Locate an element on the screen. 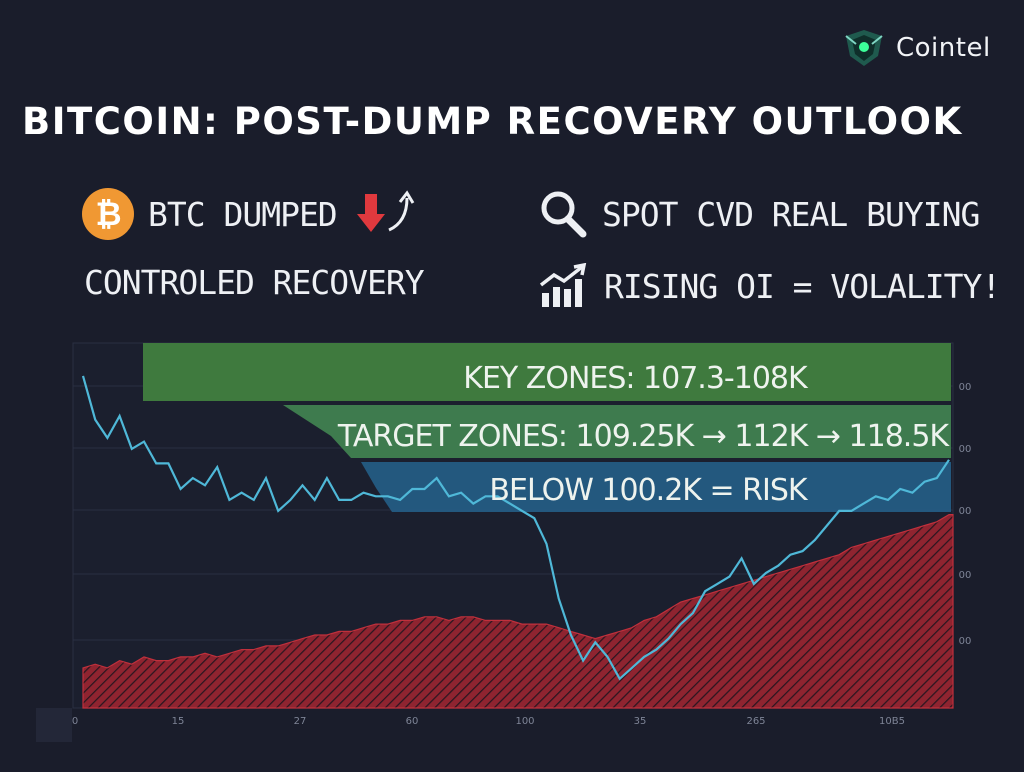 The image size is (1024, 772). feature-rising-oi-label: RISING OI = VOLALITY! is located at coordinates (802, 286).